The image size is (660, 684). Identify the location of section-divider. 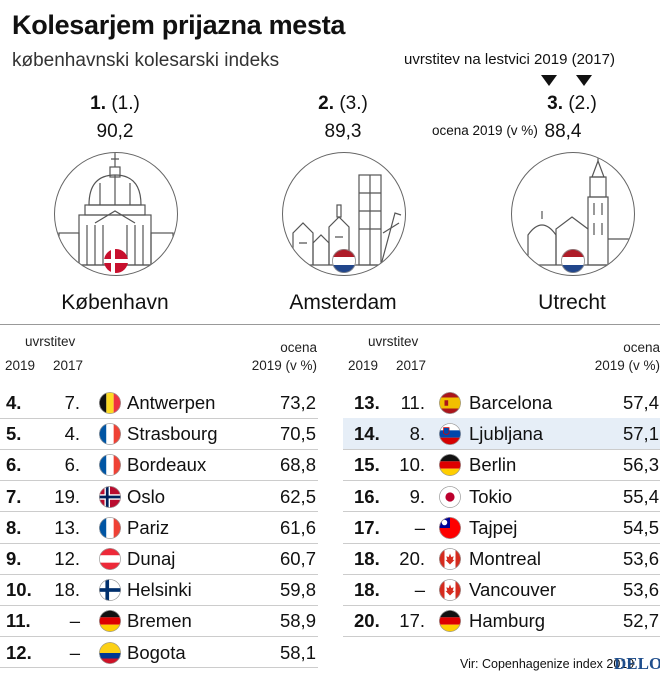
(330, 324).